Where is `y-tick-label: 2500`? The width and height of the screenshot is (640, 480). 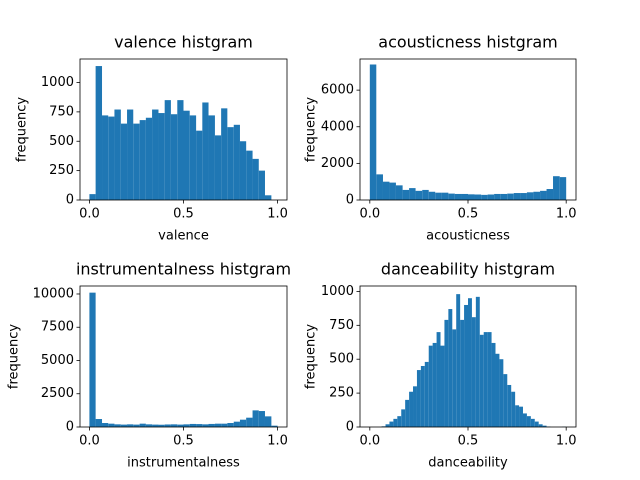 y-tick-label: 2500 is located at coordinates (57, 393).